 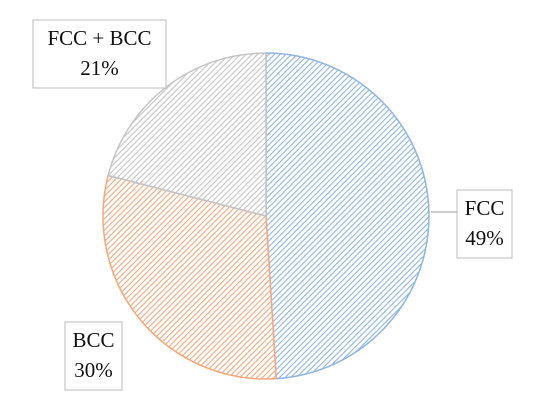 I want to click on slice-value: 30%, so click(x=93, y=370).